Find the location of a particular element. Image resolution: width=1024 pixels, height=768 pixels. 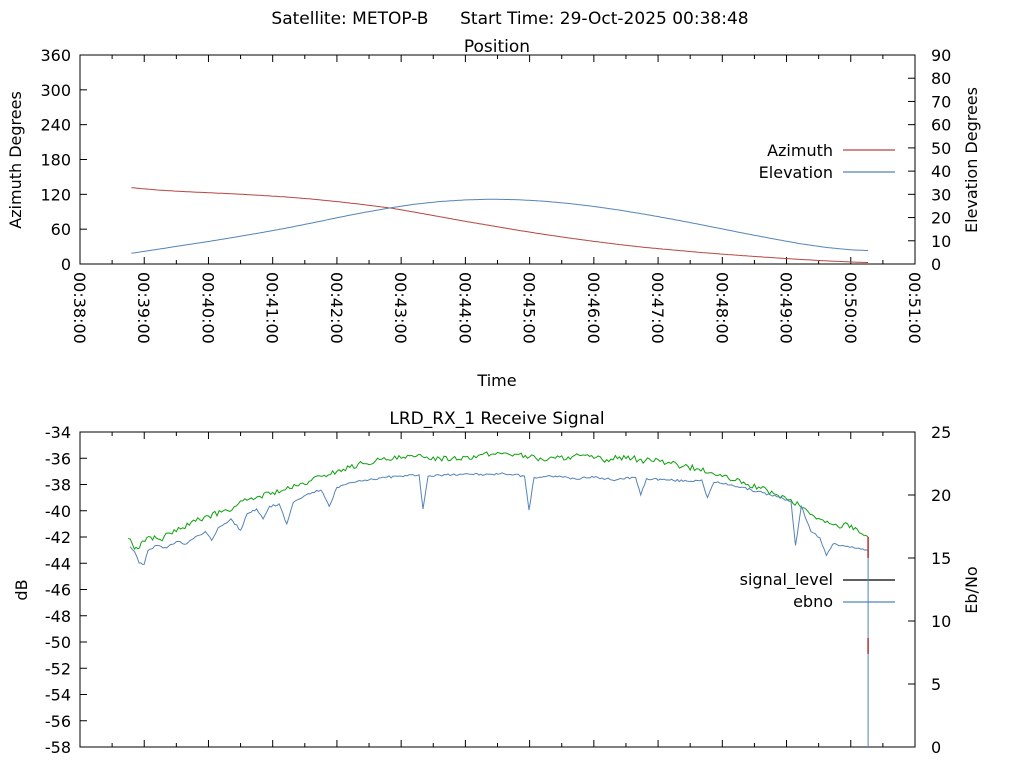

position-chart-title: Position is located at coordinates (497, 47).